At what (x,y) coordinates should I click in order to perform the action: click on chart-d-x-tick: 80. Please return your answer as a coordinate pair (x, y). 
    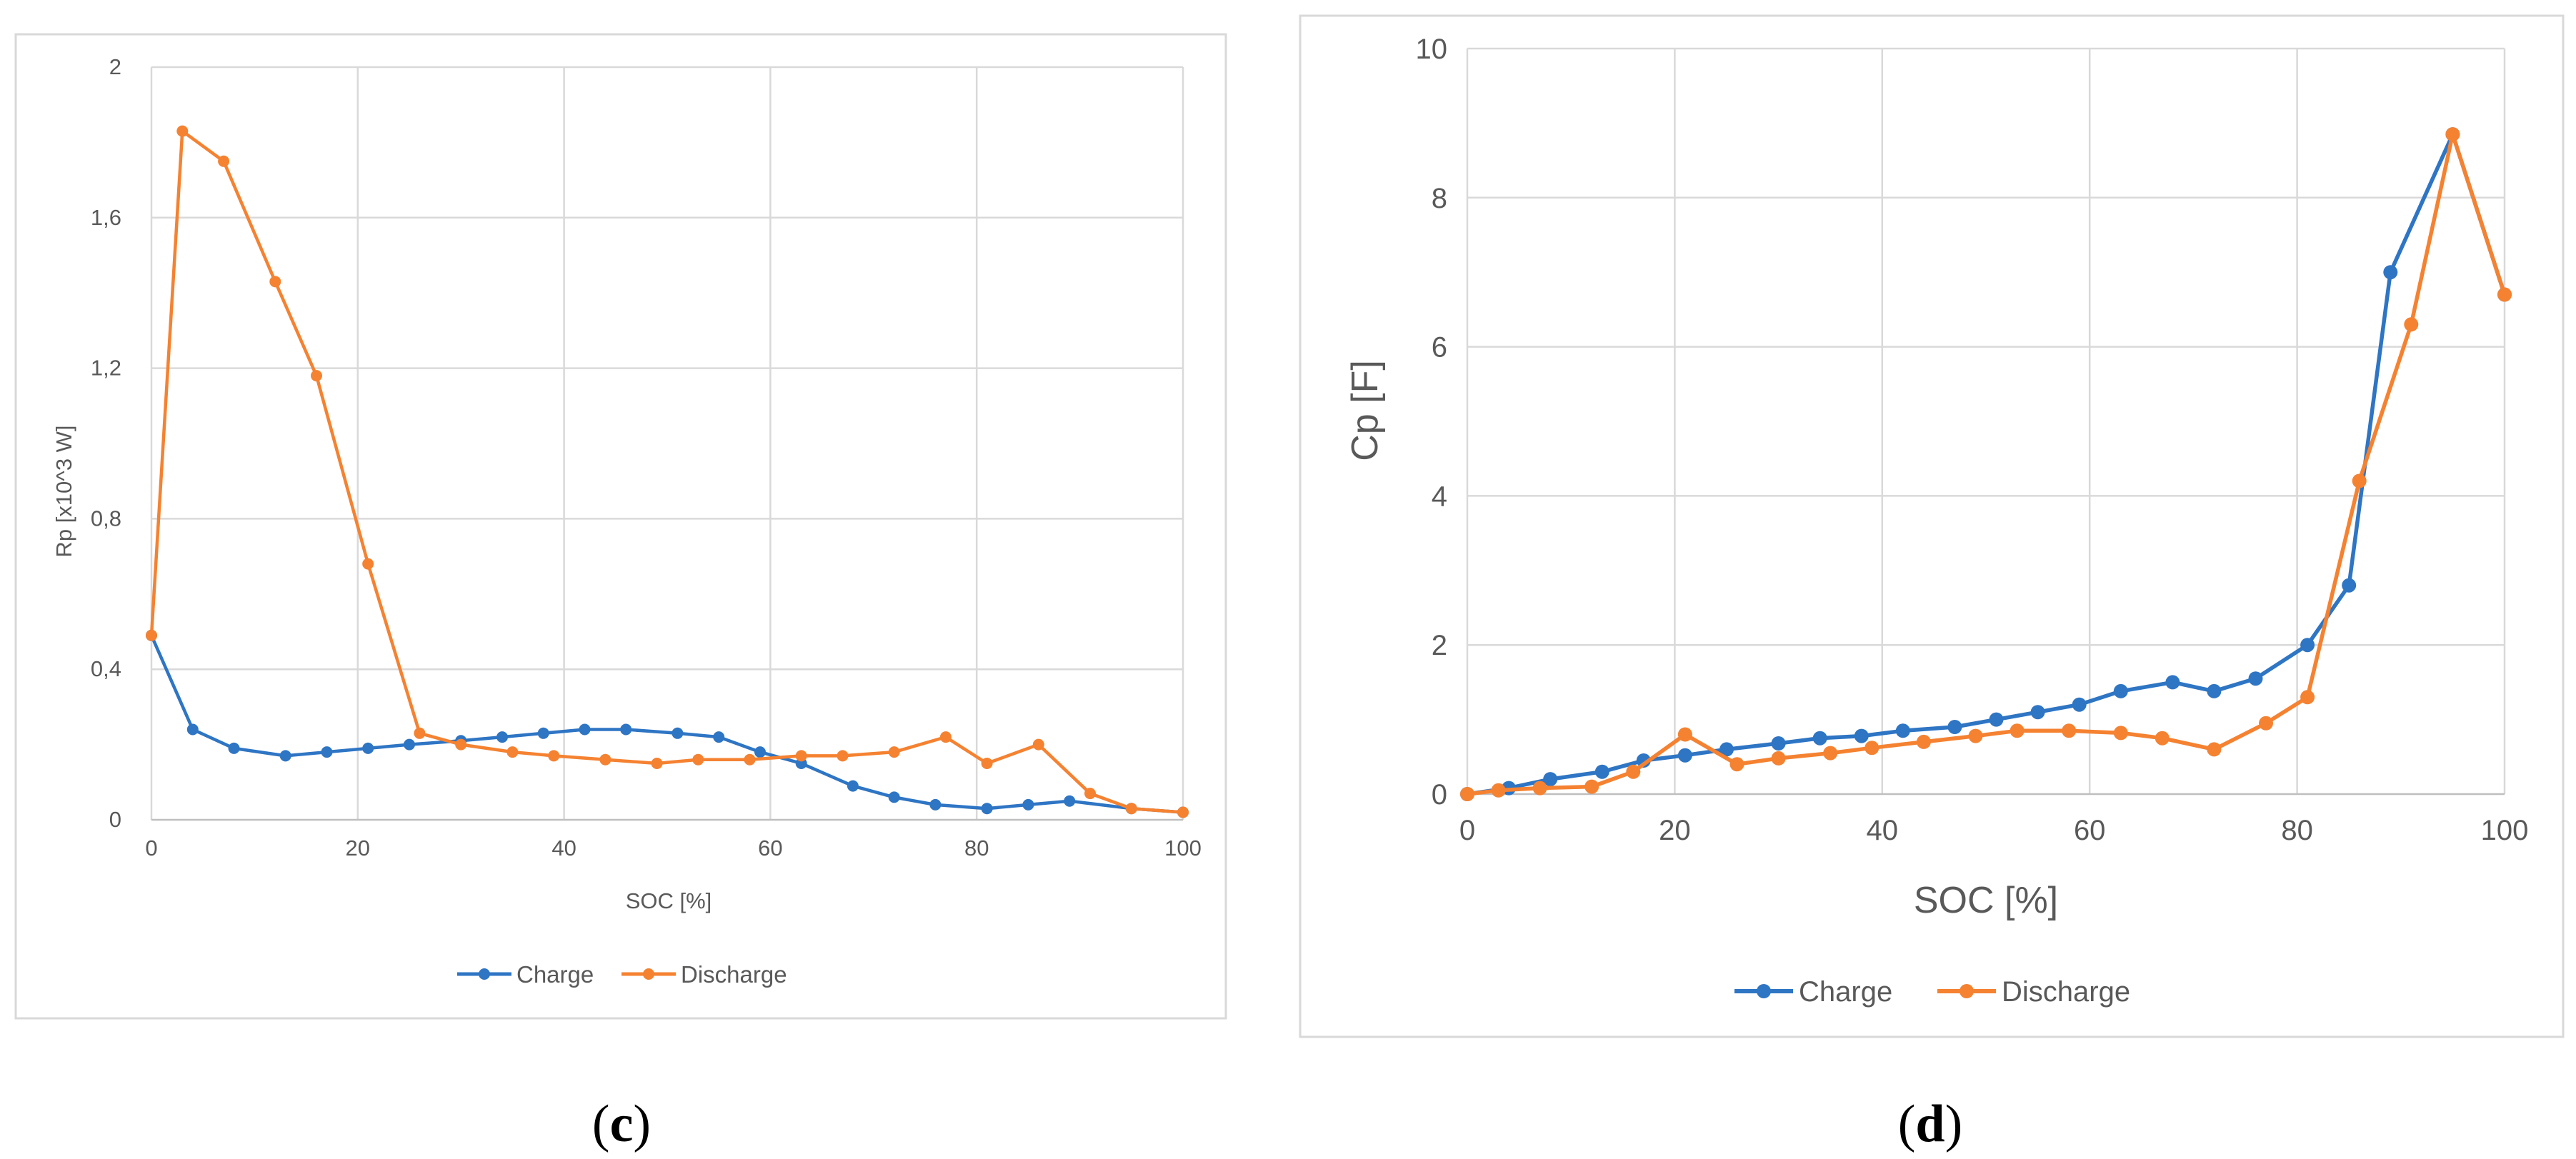
    Looking at the image, I should click on (2297, 830).